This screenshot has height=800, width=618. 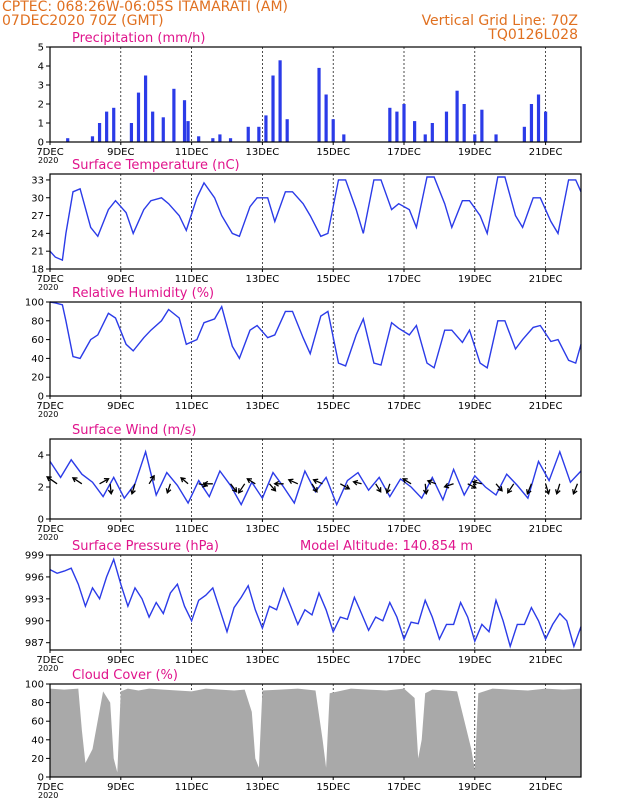 What do you see at coordinates (34, 599) in the screenshot?
I see `y-tick-label: 993` at bounding box center [34, 599].